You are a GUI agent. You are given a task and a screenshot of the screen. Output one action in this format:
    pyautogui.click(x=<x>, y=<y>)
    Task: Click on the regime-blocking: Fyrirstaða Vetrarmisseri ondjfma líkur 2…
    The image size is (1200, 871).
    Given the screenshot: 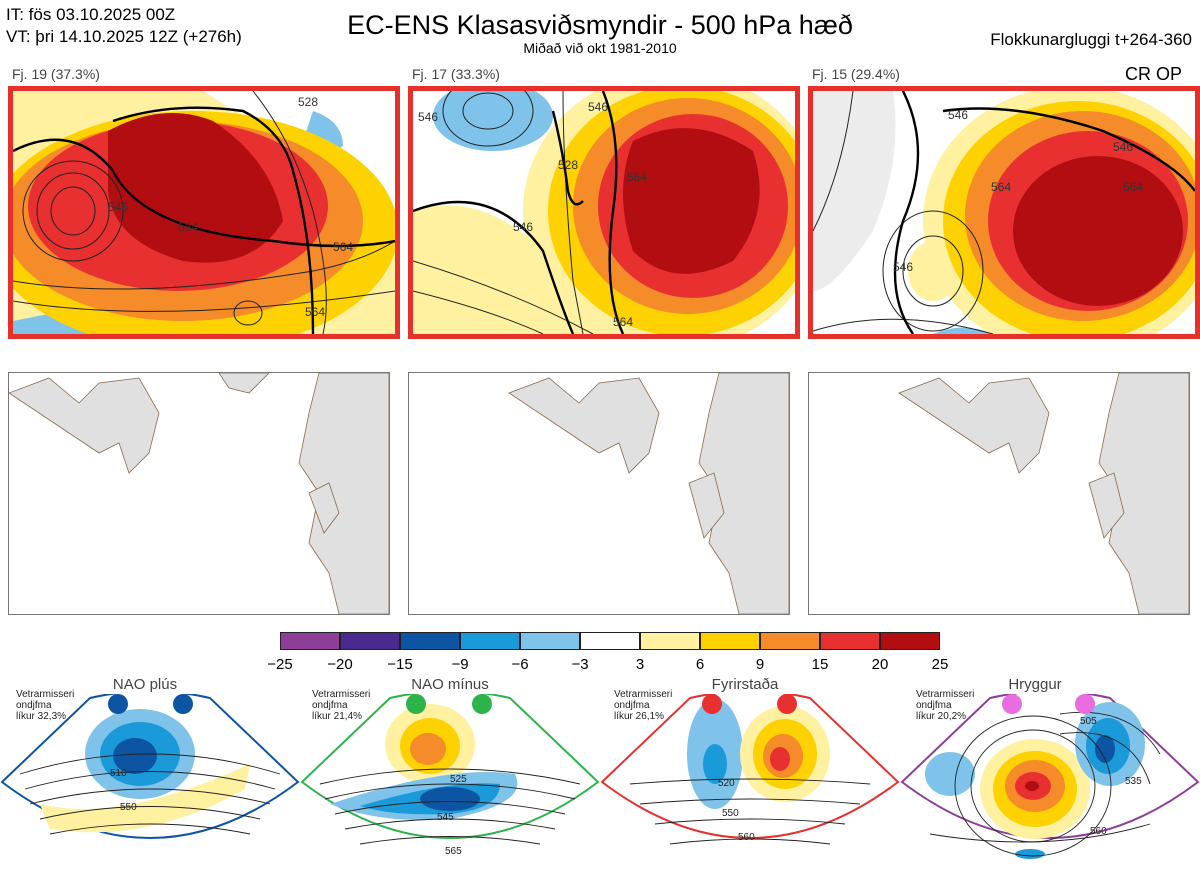 What is the action you would take?
    pyautogui.click(x=750, y=773)
    